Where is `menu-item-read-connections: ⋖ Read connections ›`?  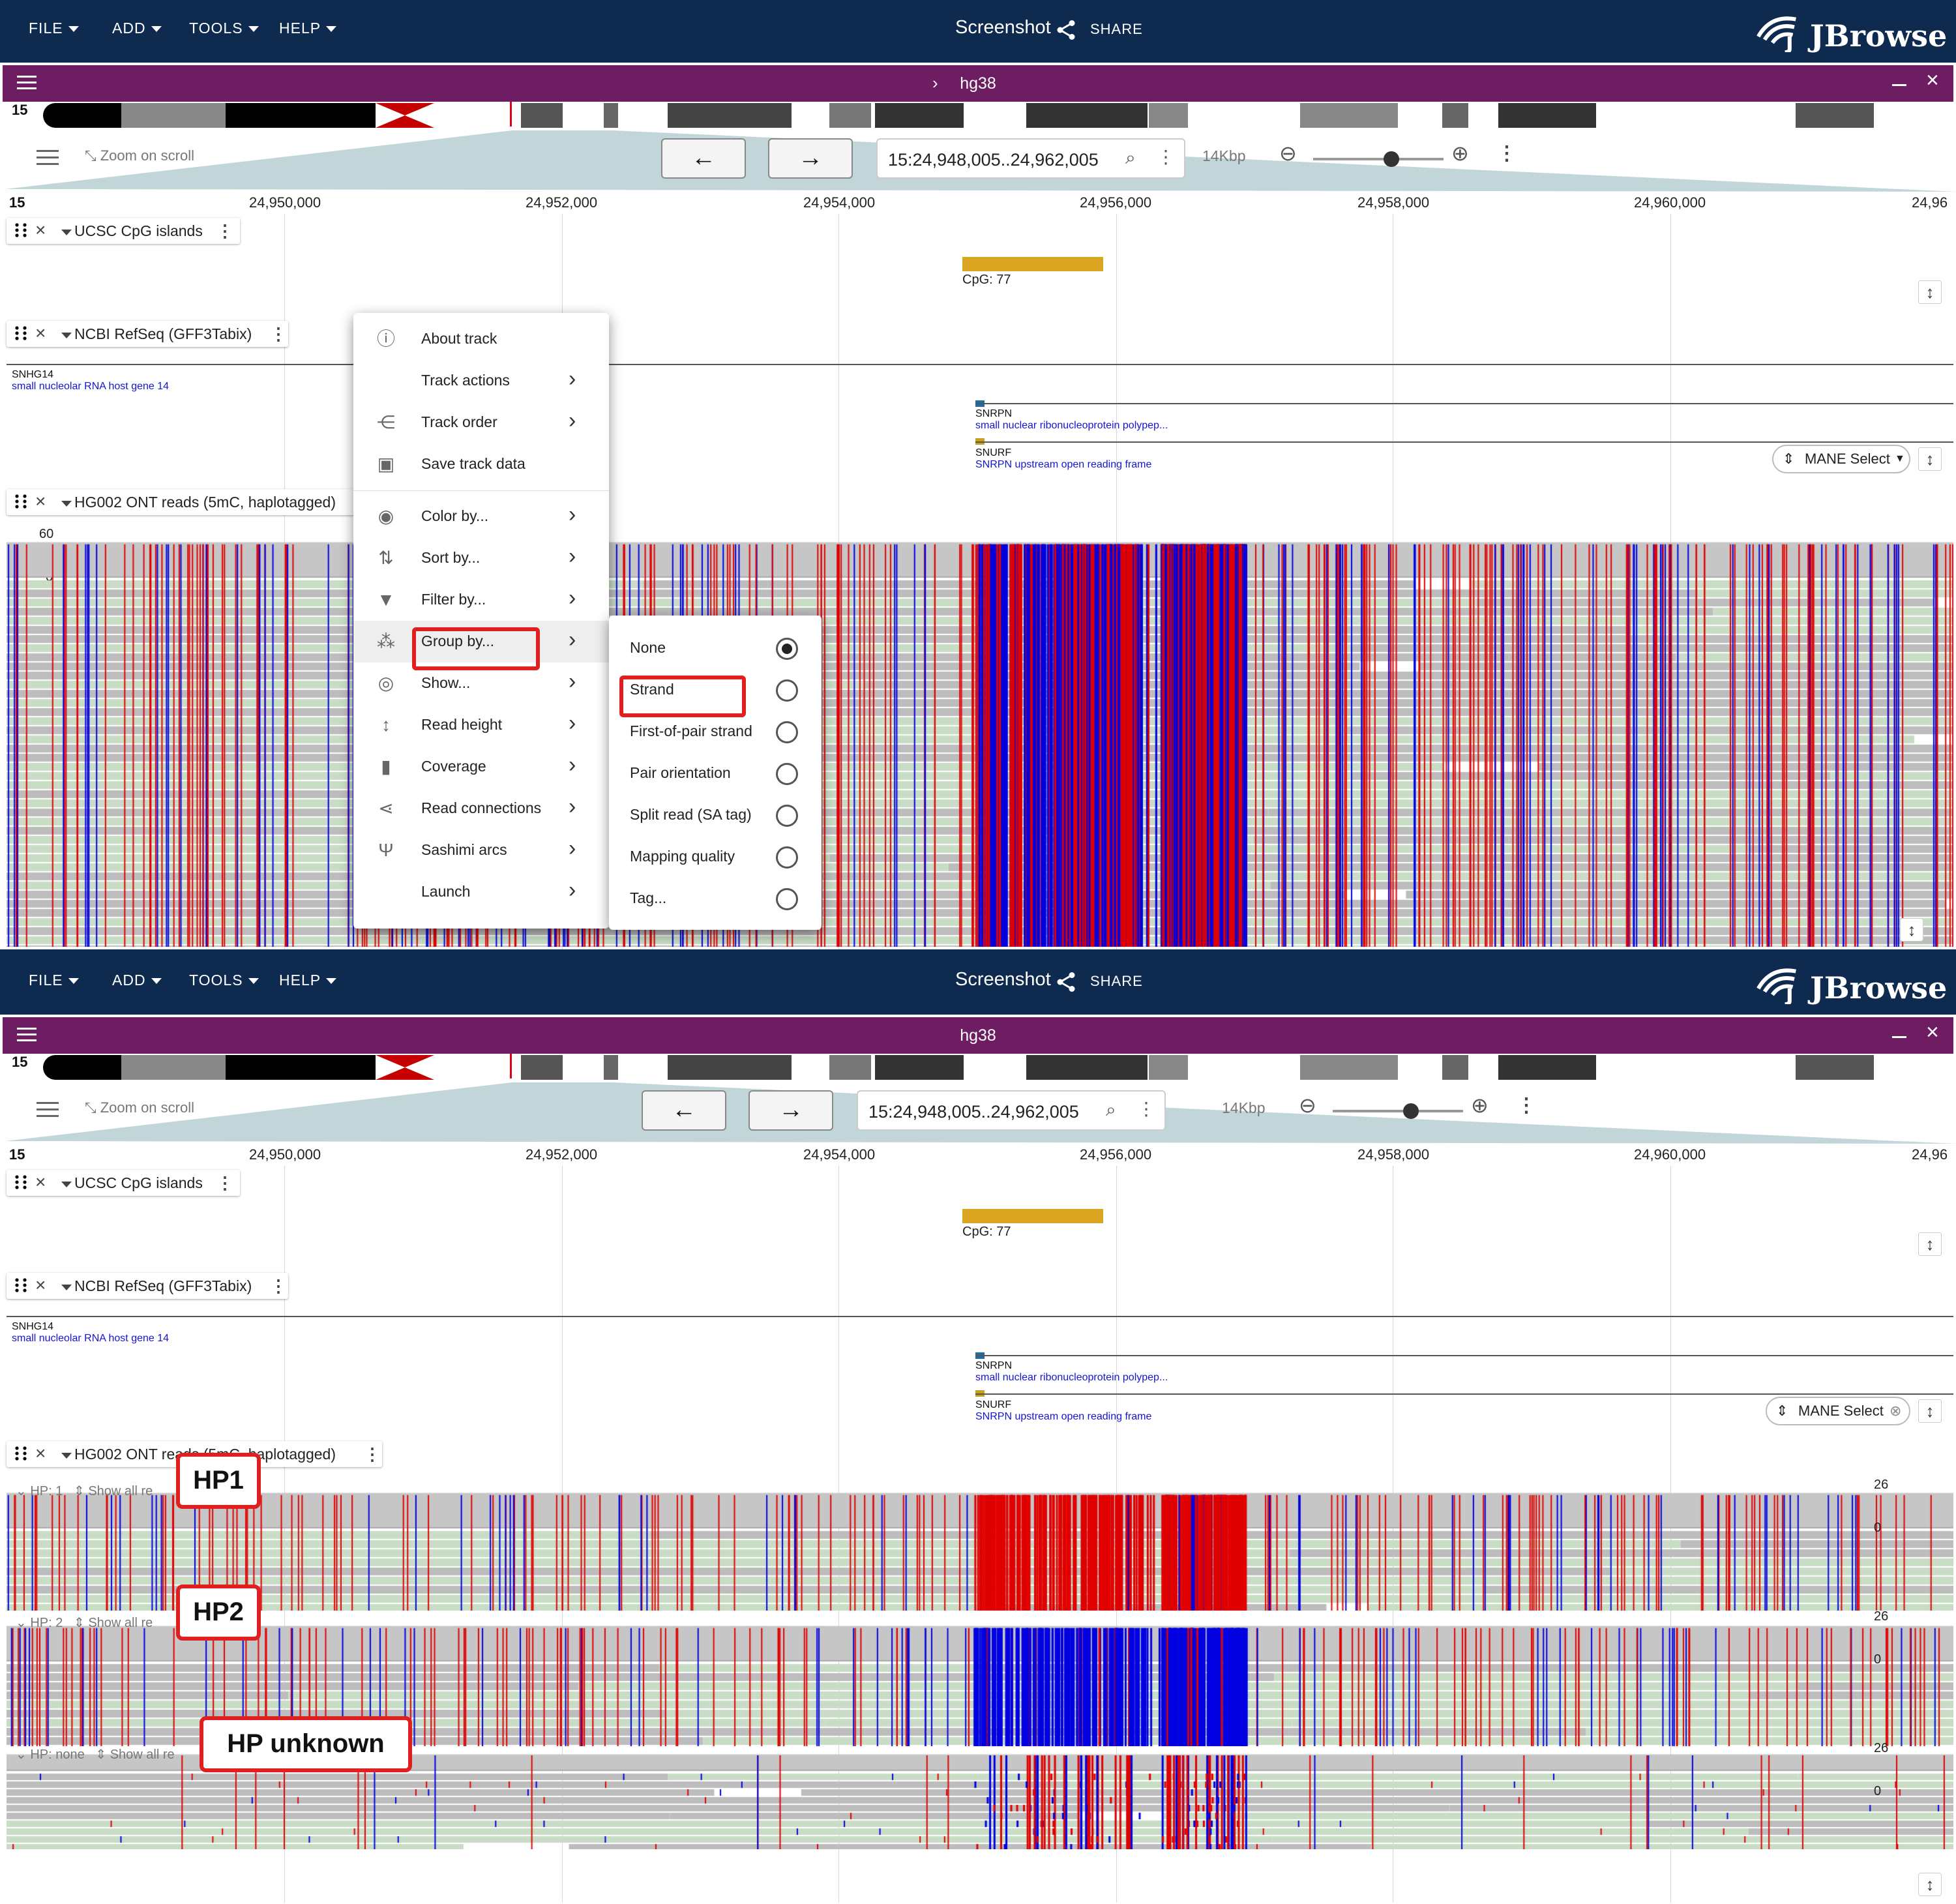 menu-item-read-connections: ⋖ Read connections › is located at coordinates (481, 808).